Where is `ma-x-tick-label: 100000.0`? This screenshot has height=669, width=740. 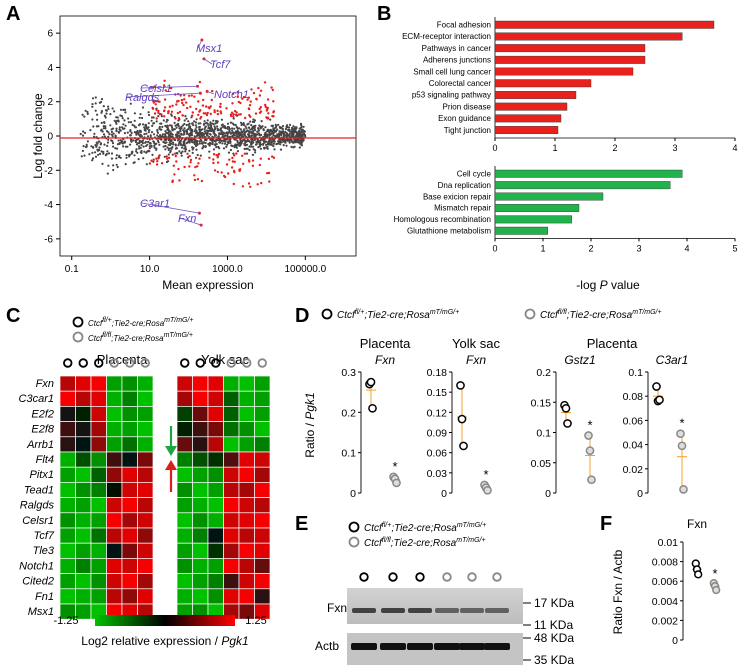
ma-x-tick-label: 100000.0 is located at coordinates (305, 269).